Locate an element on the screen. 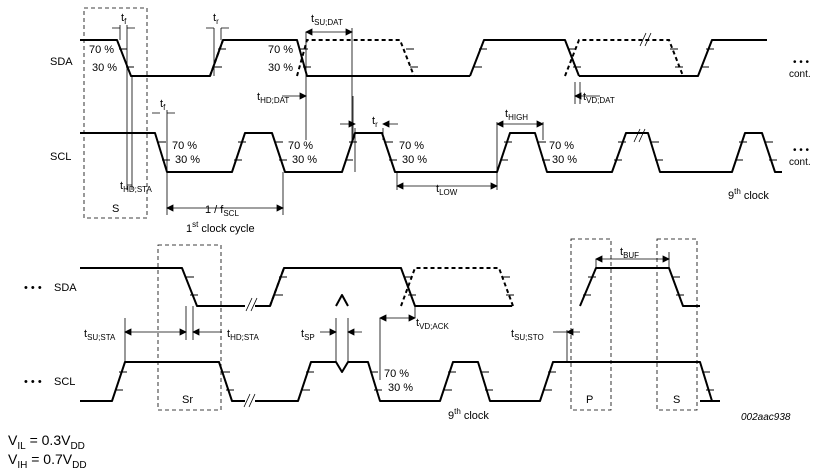 The width and height of the screenshot is (838, 475). sda-label-top: SDA is located at coordinates (61, 62).